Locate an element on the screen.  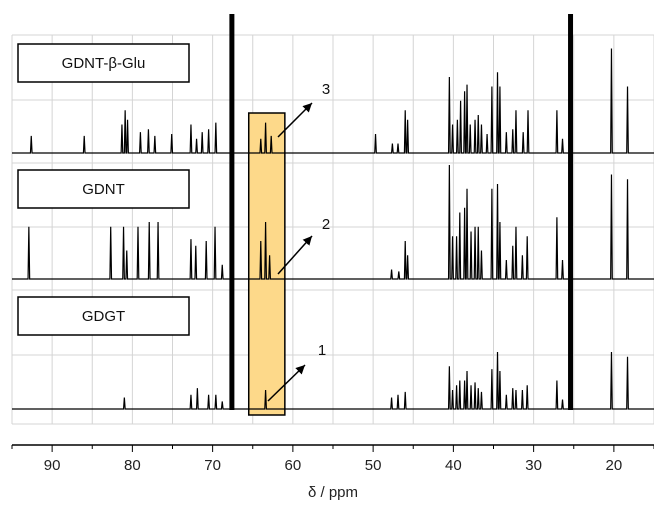
spectrum-label-text: GDGT is located at coordinates (103, 316).